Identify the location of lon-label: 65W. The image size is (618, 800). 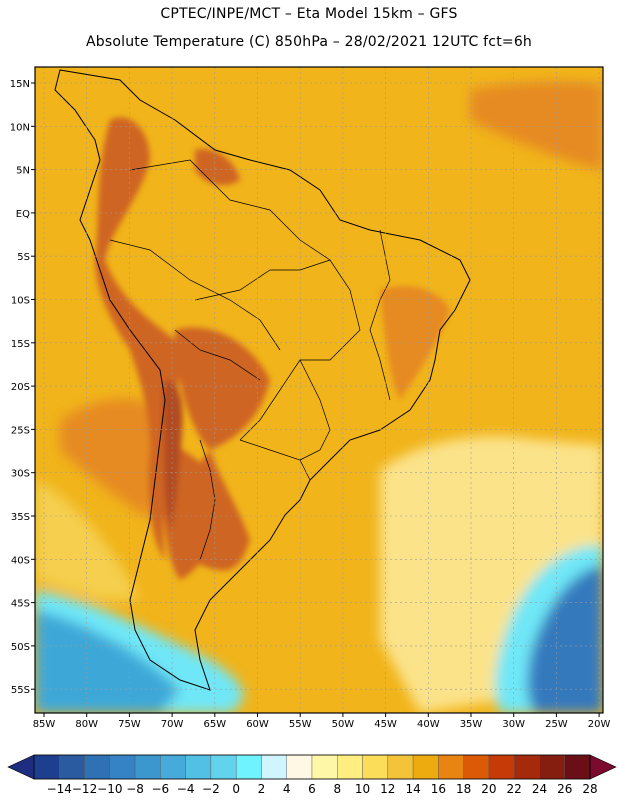
(214, 724).